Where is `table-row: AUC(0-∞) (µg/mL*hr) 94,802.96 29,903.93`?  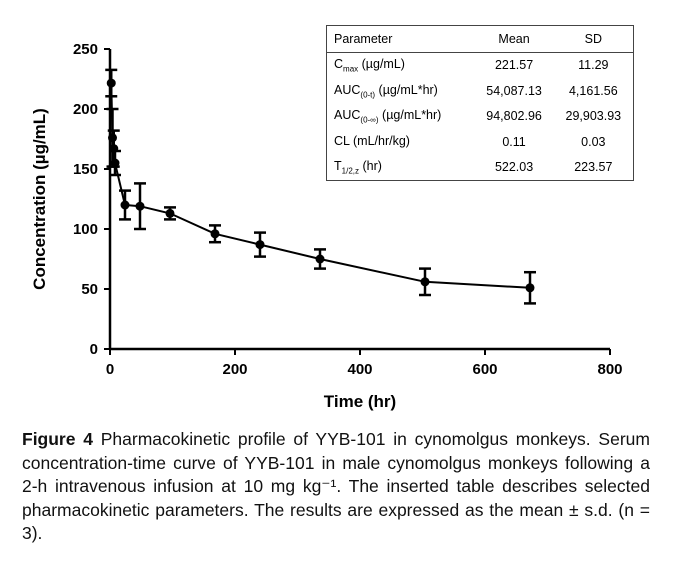 table-row: AUC(0-∞) (µg/mL*hr) 94,802.96 29,903.93 is located at coordinates (480, 117).